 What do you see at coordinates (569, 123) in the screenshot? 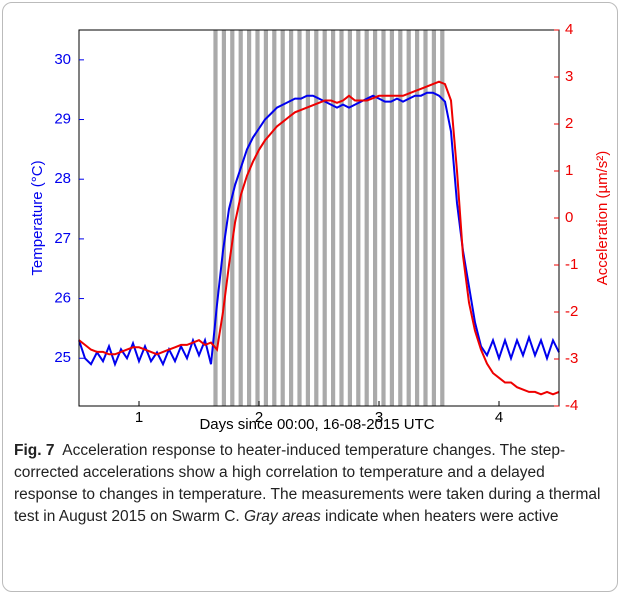
I see `y2-tick-label: 2` at bounding box center [569, 123].